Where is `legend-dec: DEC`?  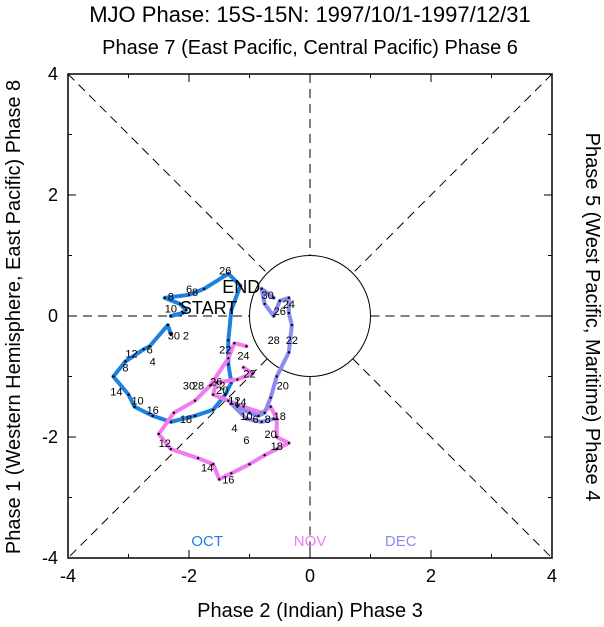 legend-dec: DEC is located at coordinates (401, 541).